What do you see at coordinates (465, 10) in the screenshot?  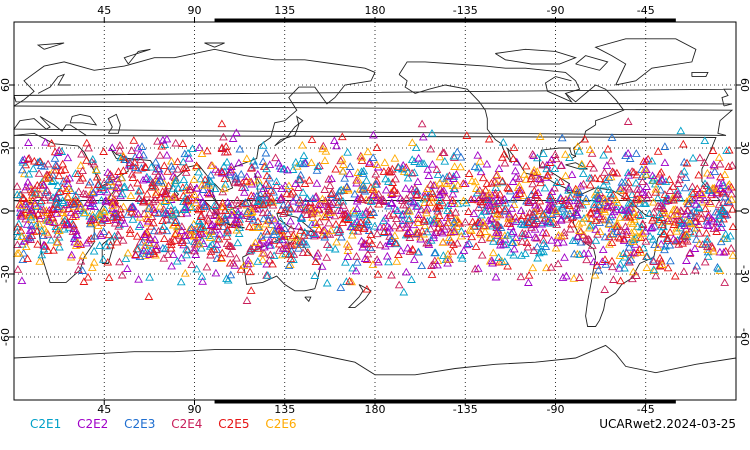 I see `lon-tick-label-top: -135` at bounding box center [465, 10].